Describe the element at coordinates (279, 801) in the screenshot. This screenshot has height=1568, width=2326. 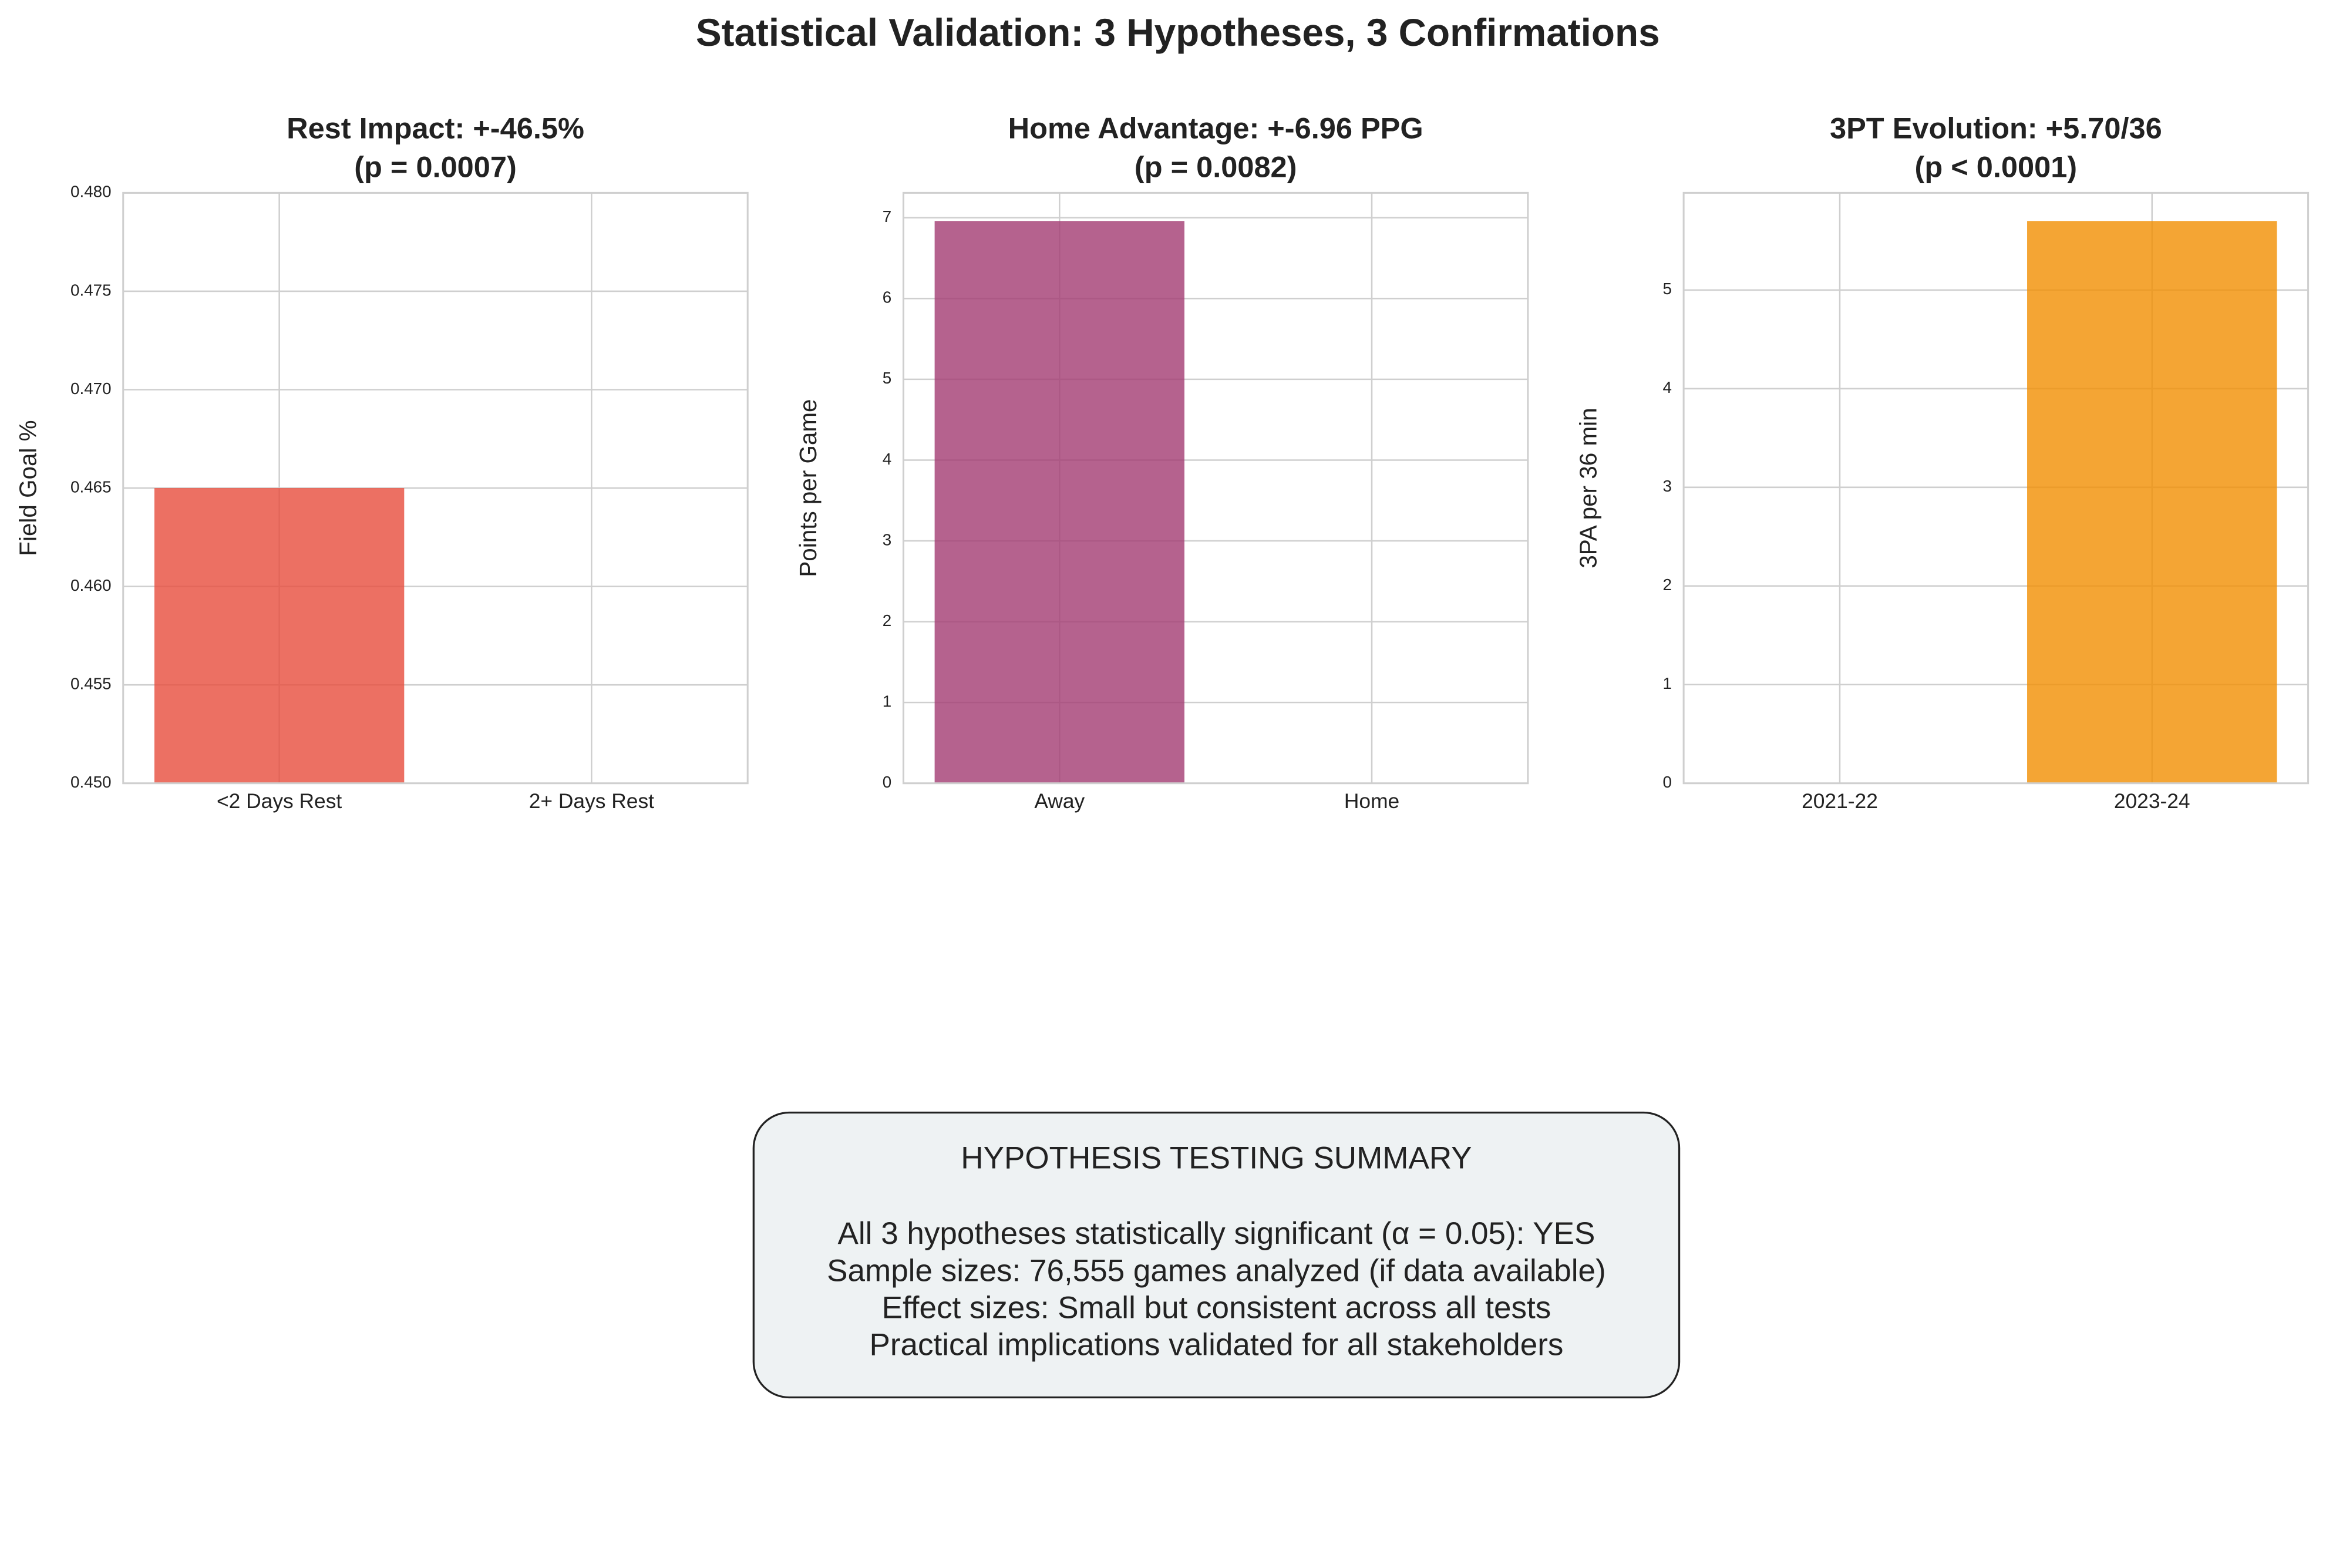
I see `x-tick-label: <2 Days Rest` at that location.